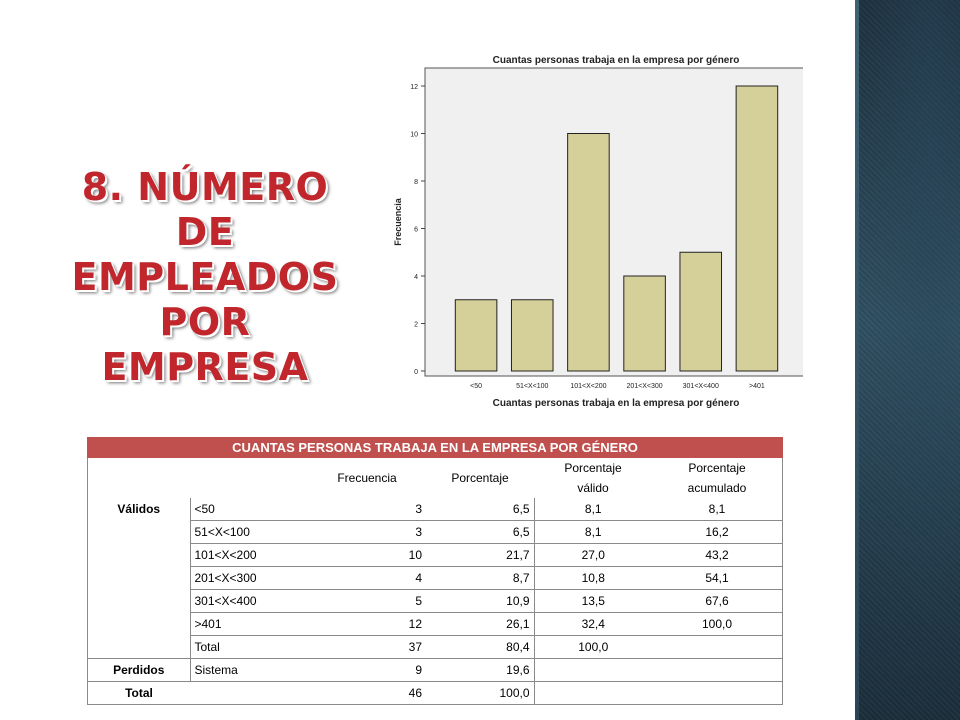 The width and height of the screenshot is (960, 720). What do you see at coordinates (205, 344) in the screenshot?
I see `slide-title-line-3: POR EMPRESA` at bounding box center [205, 344].